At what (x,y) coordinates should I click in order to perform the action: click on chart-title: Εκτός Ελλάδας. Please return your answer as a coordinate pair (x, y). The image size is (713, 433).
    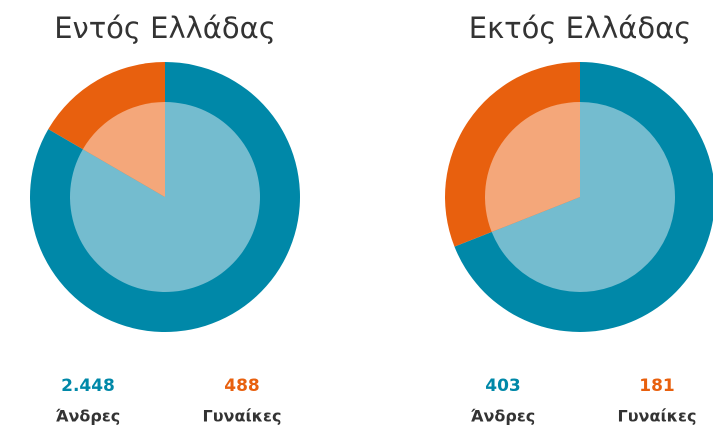
    Looking at the image, I should click on (580, 28).